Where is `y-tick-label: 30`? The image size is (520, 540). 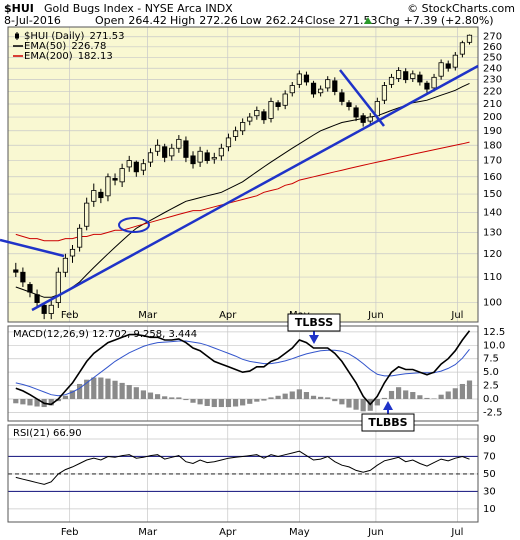
y-tick-label: 30 is located at coordinates (489, 491).